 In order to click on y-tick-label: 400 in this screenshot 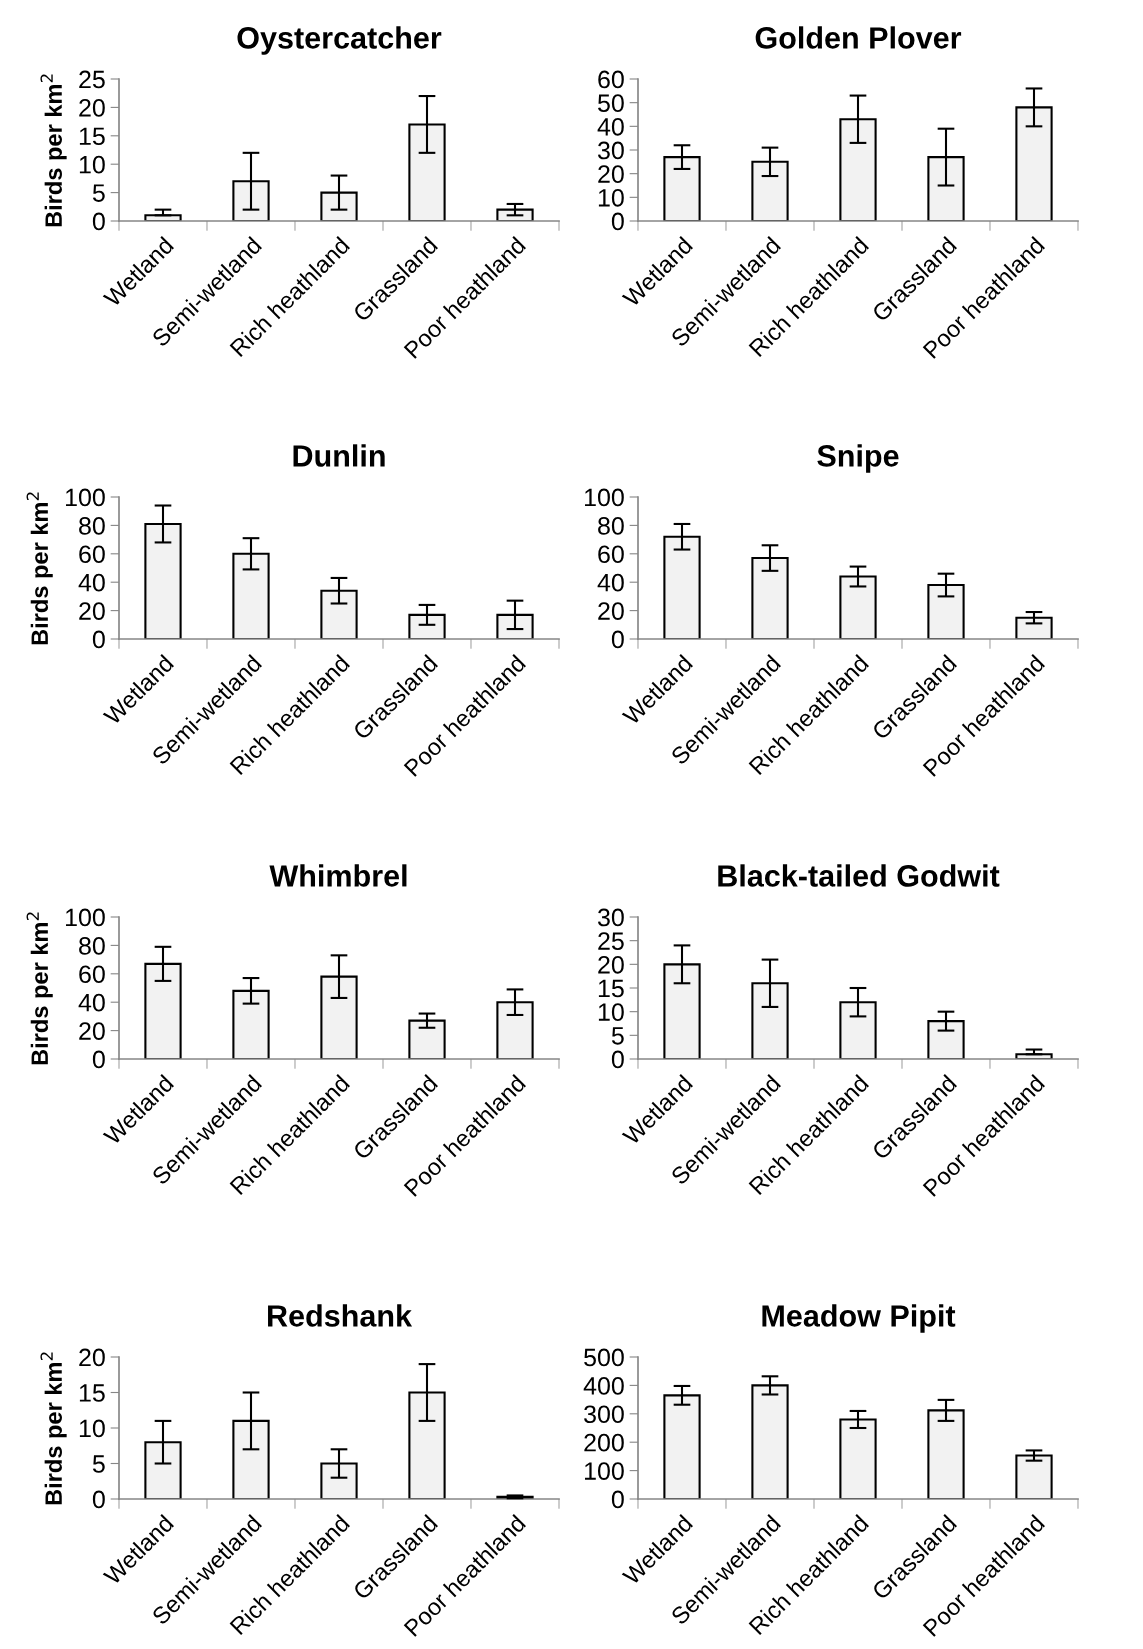, I will do `click(603, 1386)`.